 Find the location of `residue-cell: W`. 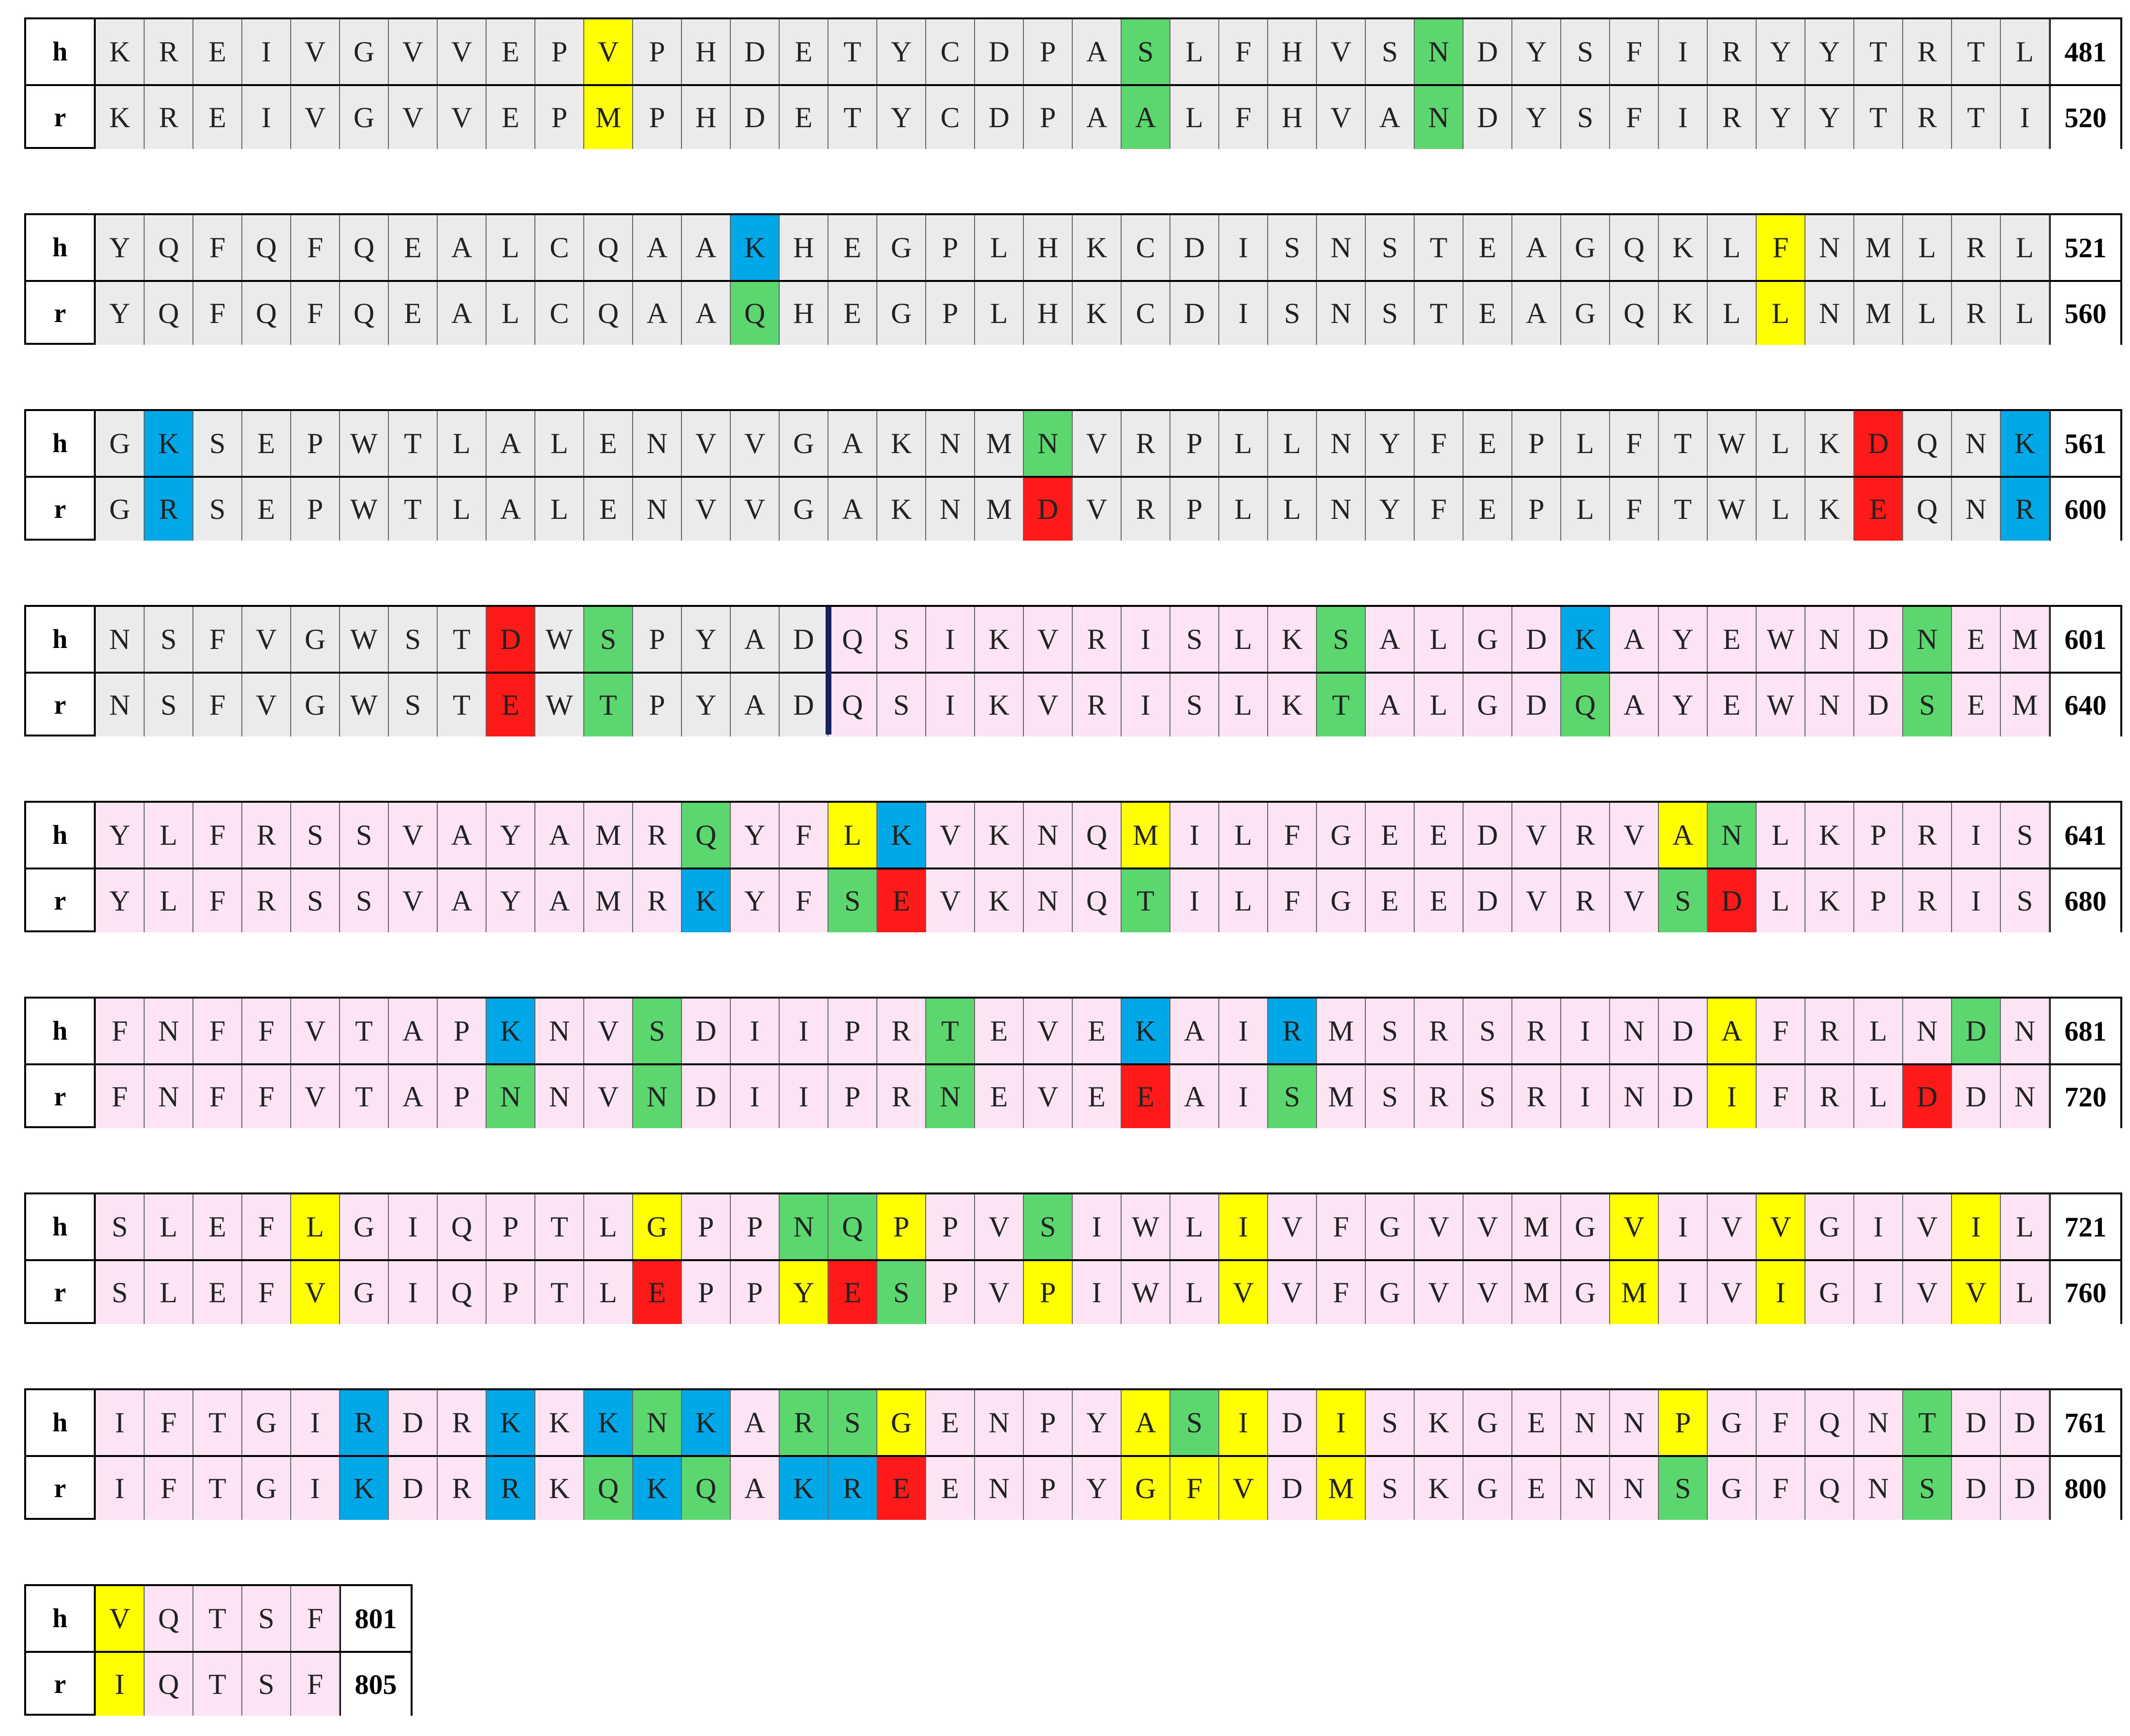

residue-cell: W is located at coordinates (1781, 705).